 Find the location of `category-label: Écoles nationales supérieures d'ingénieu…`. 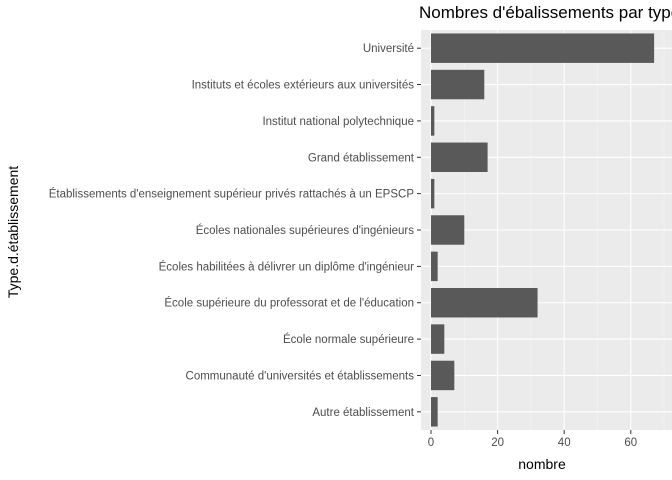

category-label: Écoles nationales supérieures d'ingénieu… is located at coordinates (305, 230).